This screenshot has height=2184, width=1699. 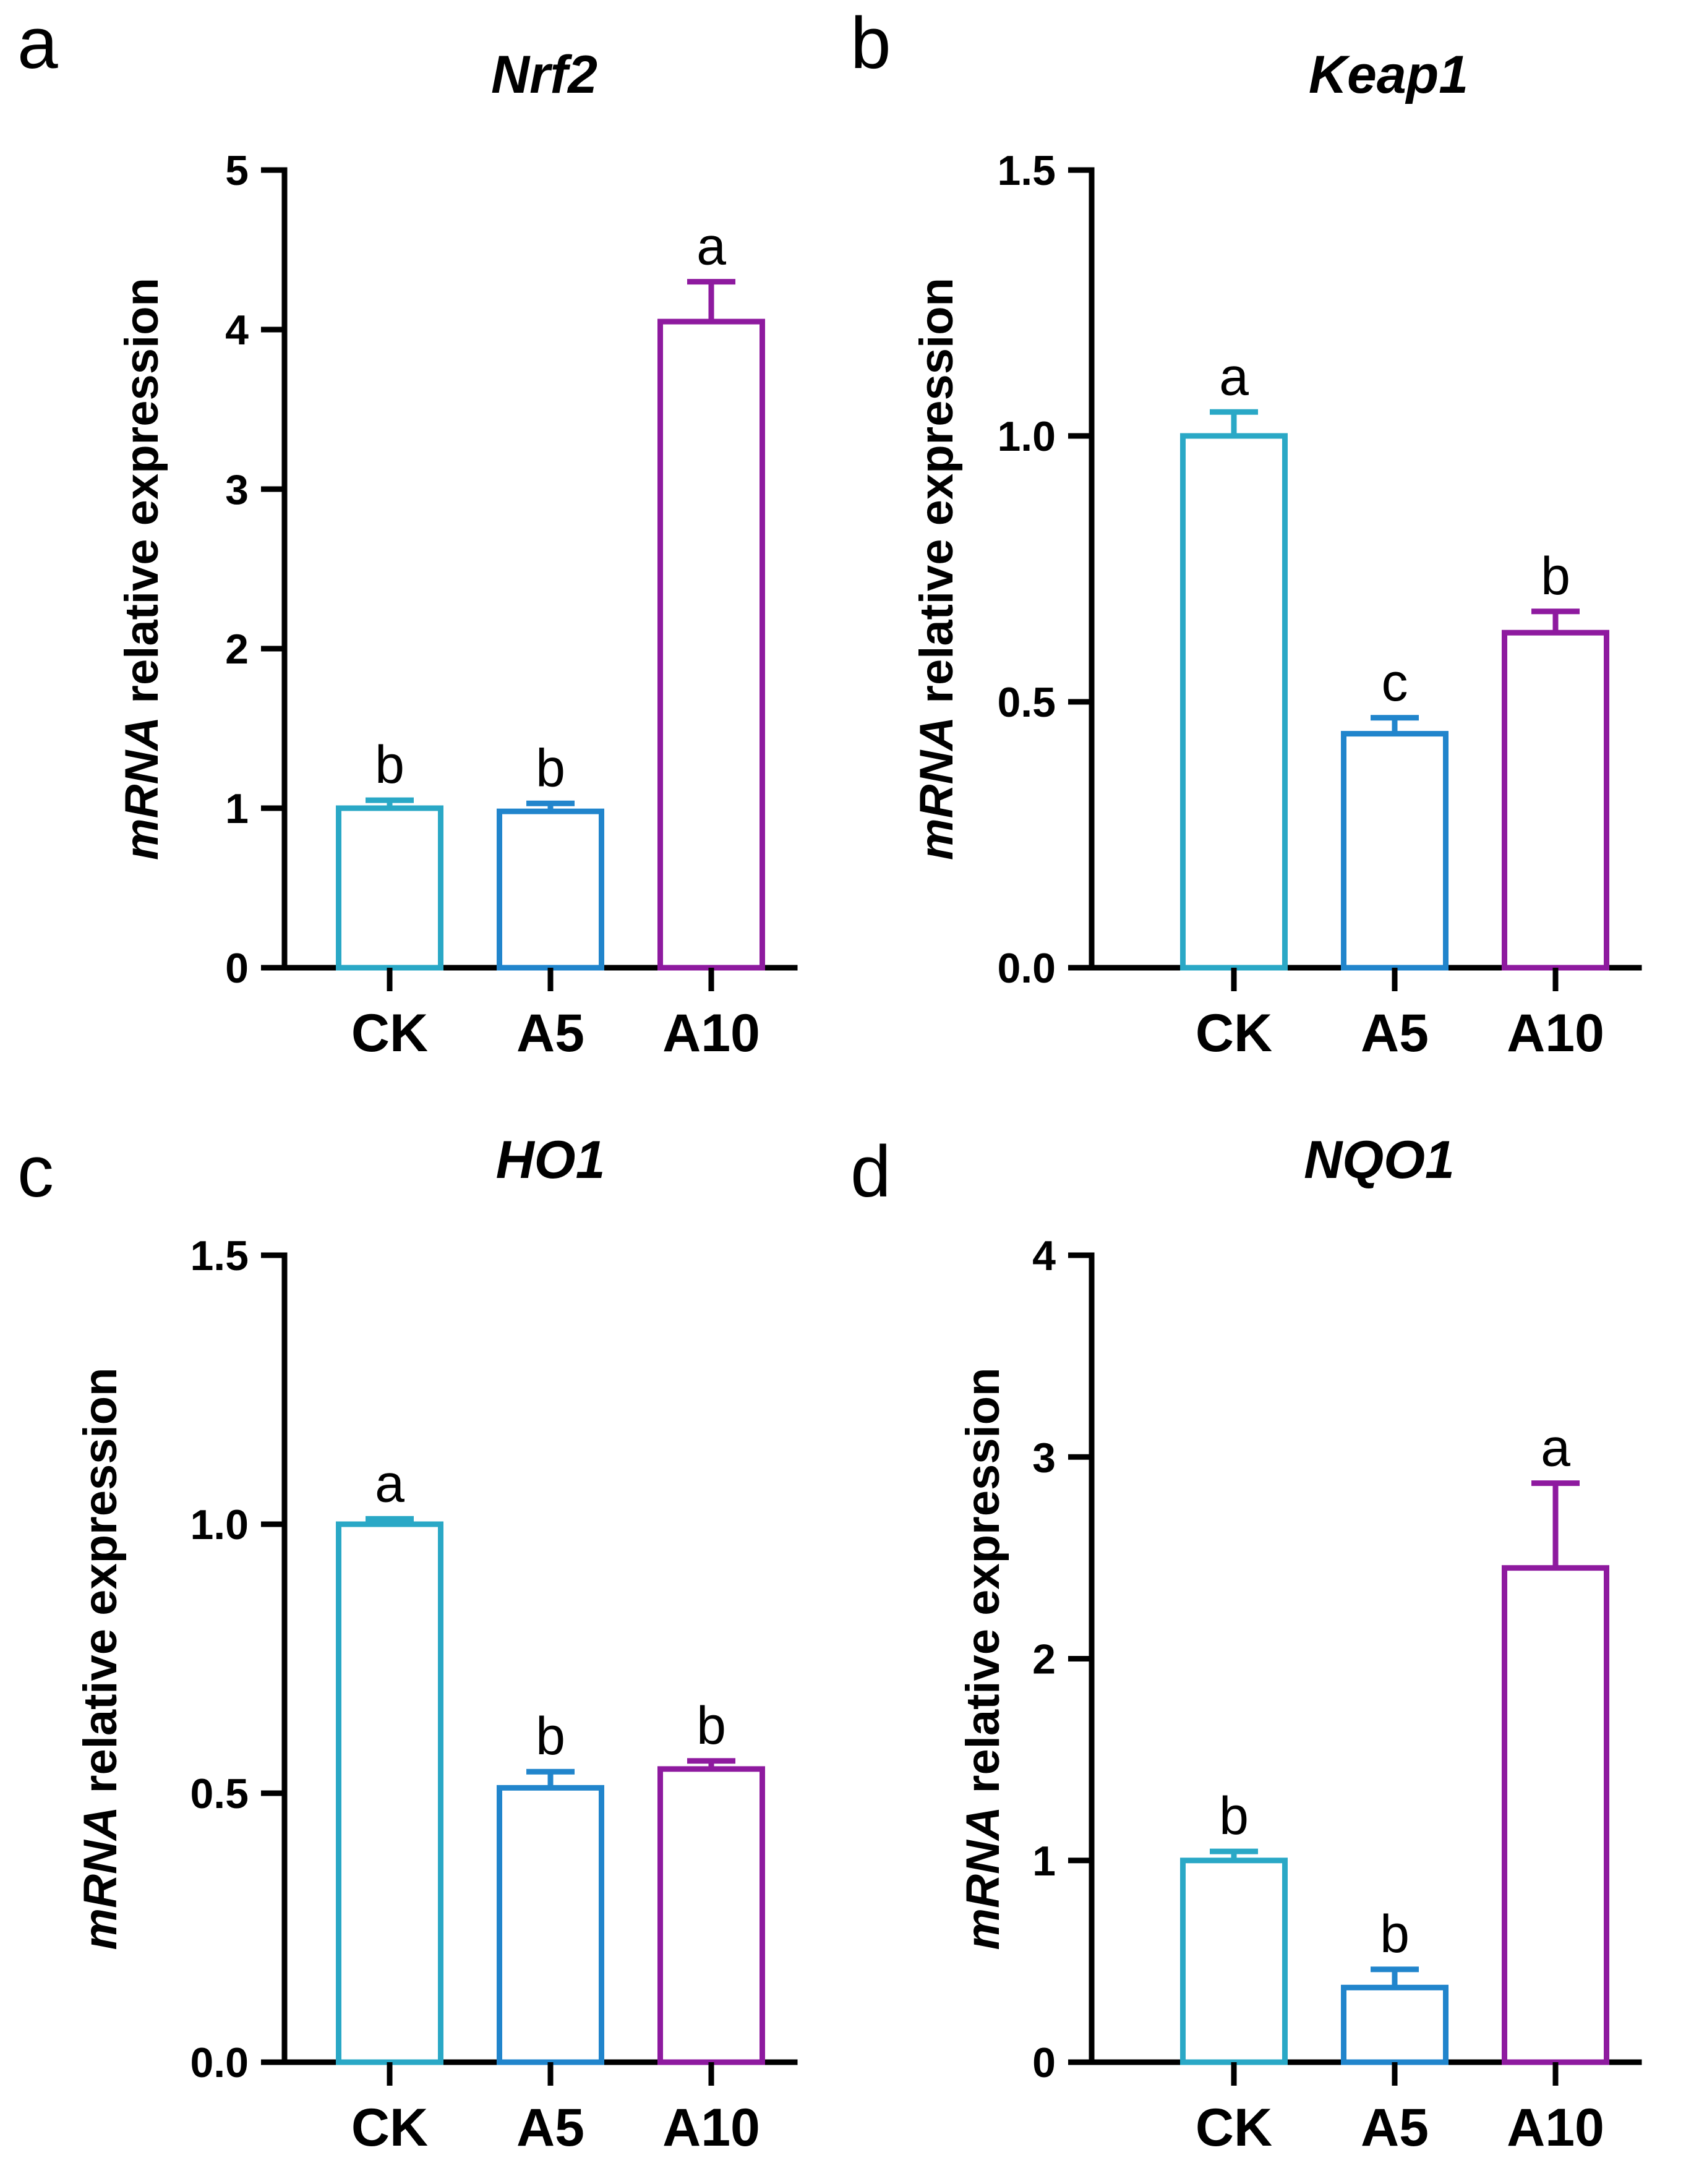 I want to click on y-tick-label: 5, so click(x=237, y=170).